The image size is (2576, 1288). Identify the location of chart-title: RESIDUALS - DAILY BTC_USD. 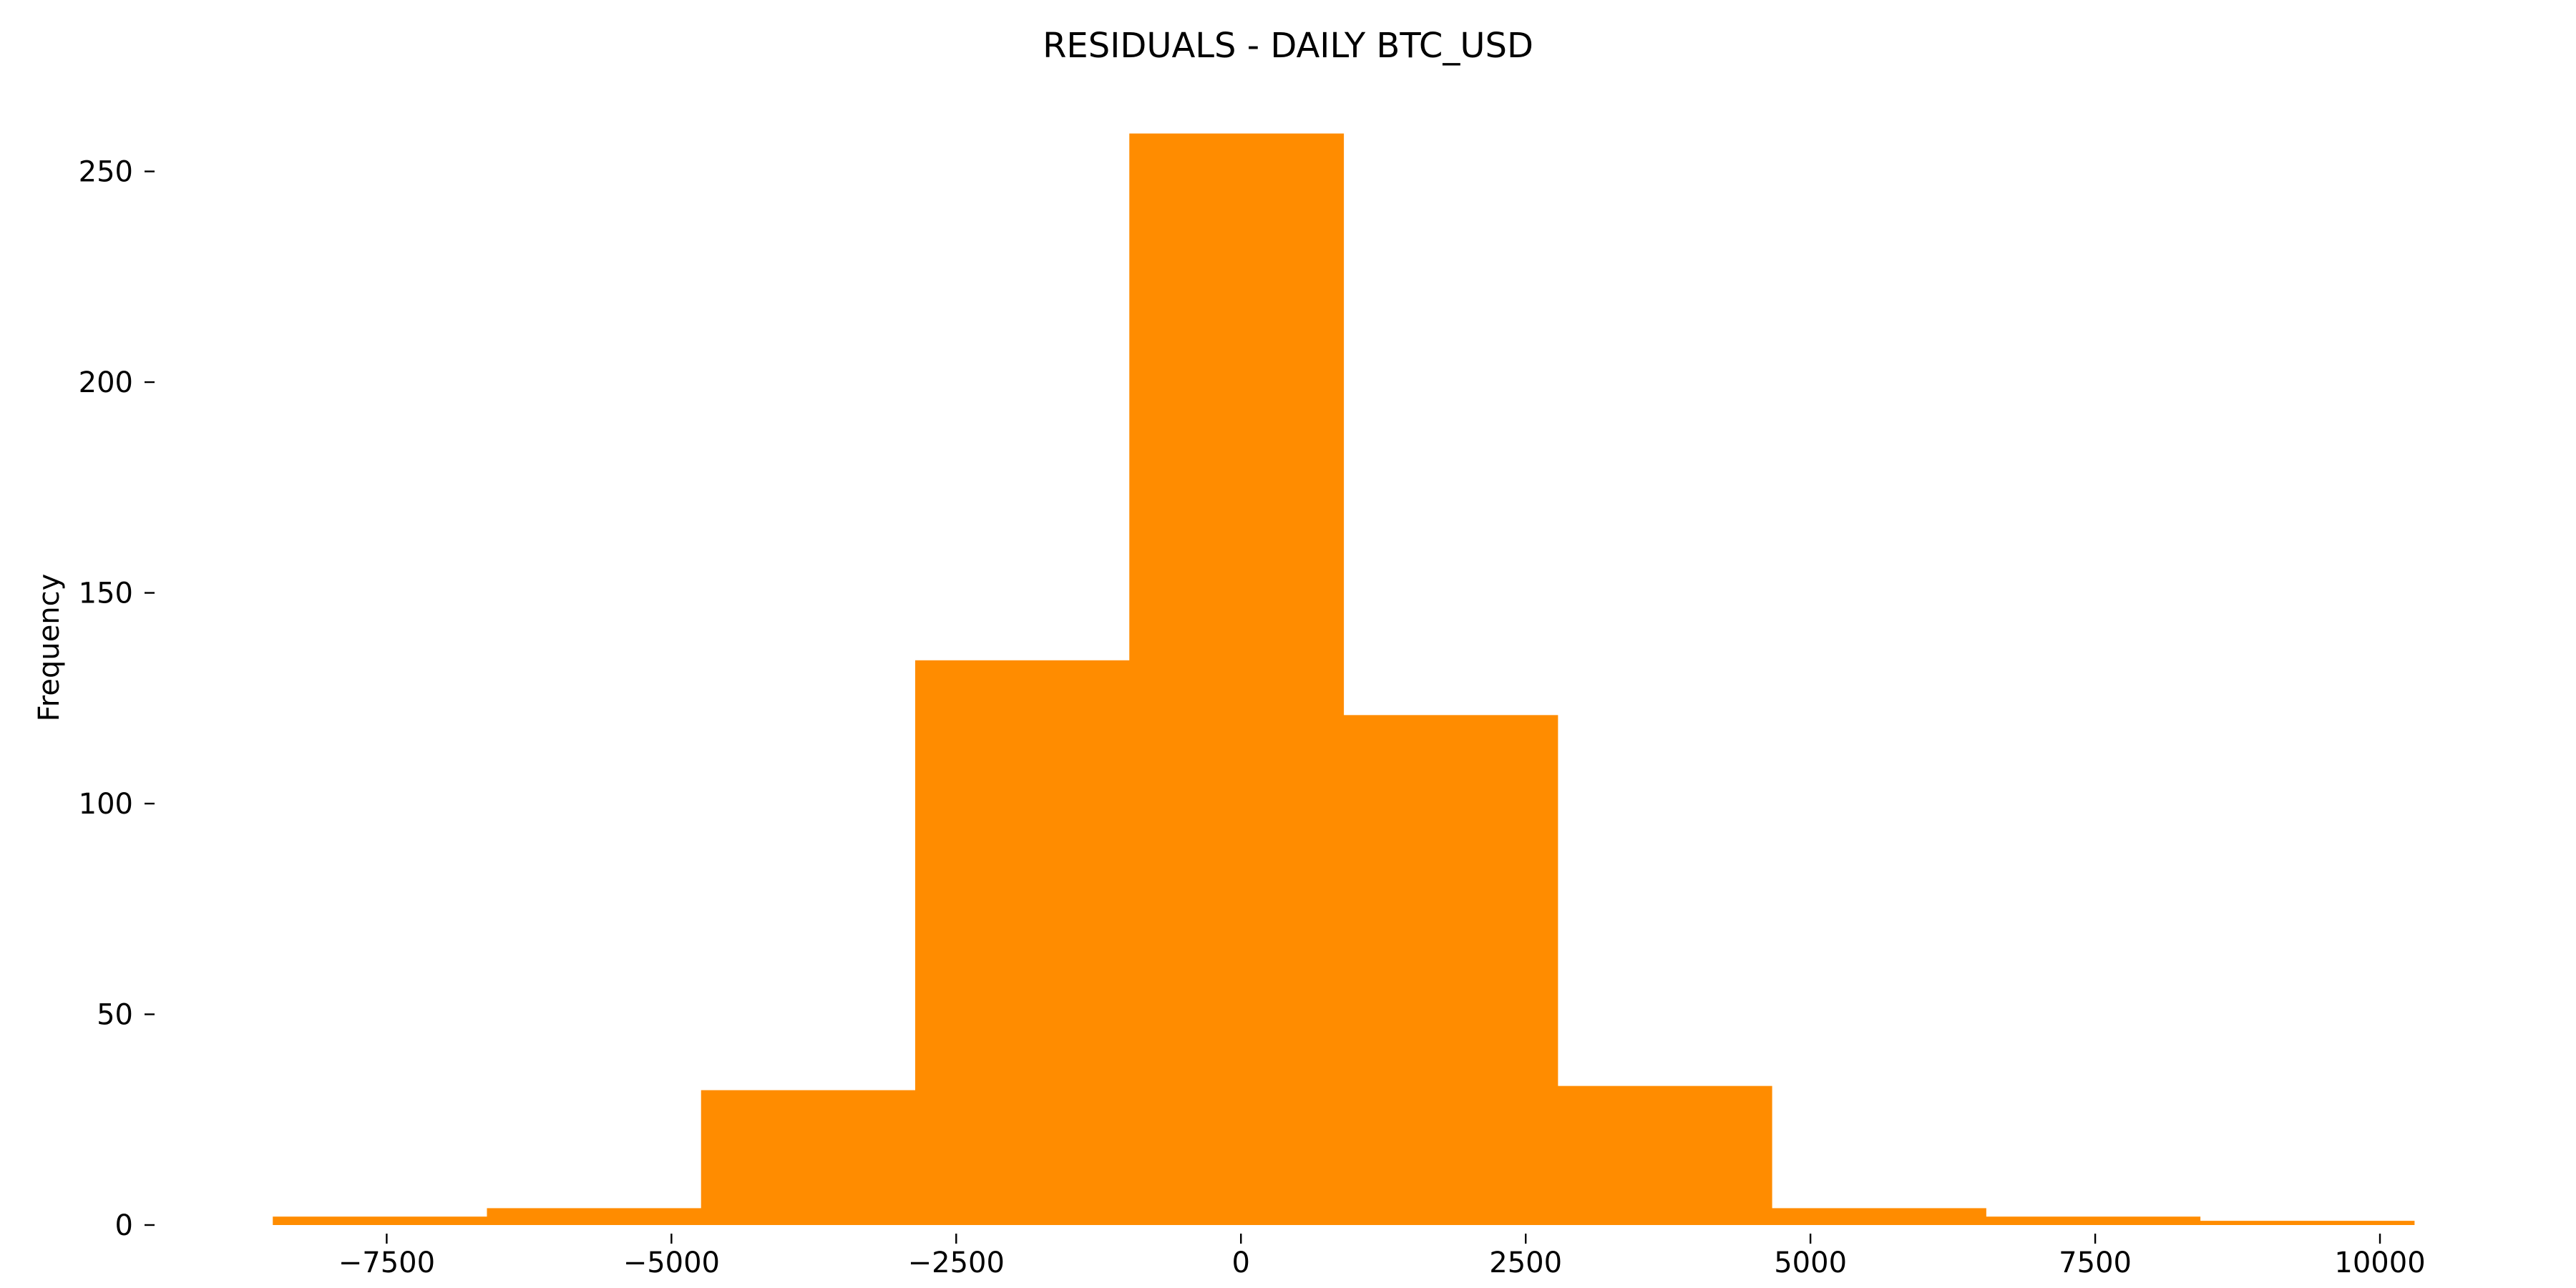
(1288, 46).